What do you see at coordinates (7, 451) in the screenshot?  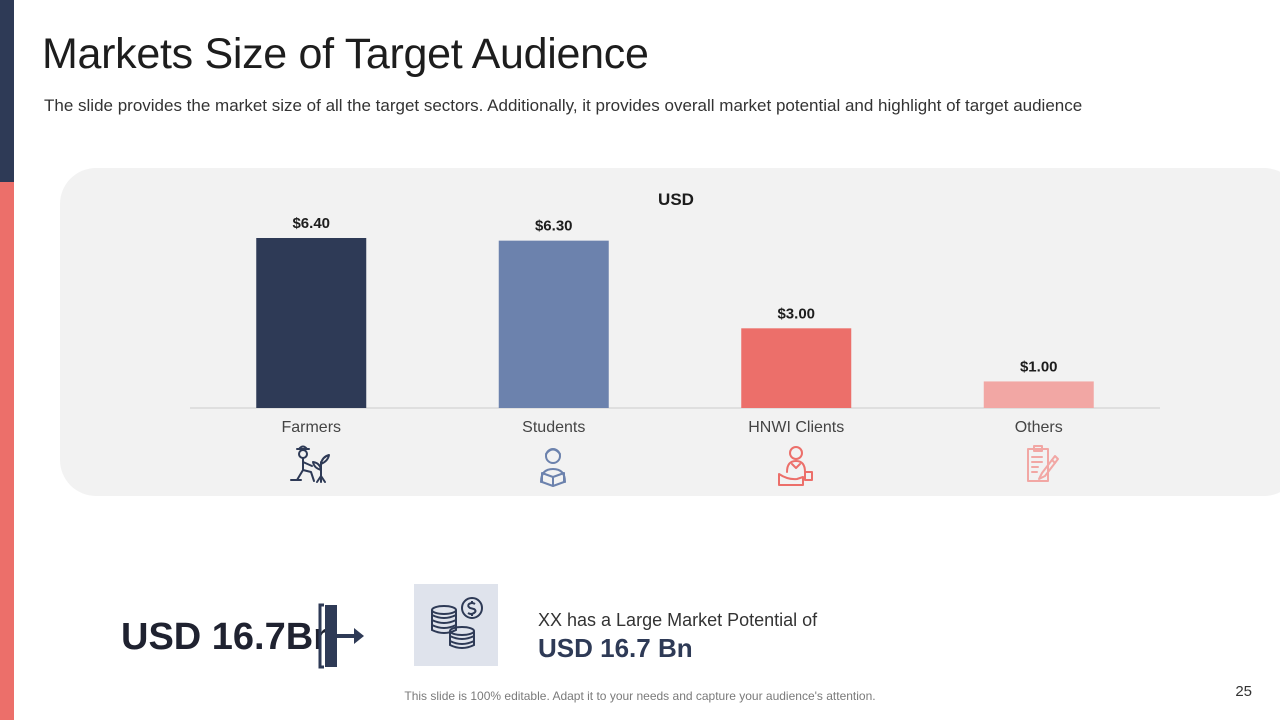 I see `accent-bar-coral` at bounding box center [7, 451].